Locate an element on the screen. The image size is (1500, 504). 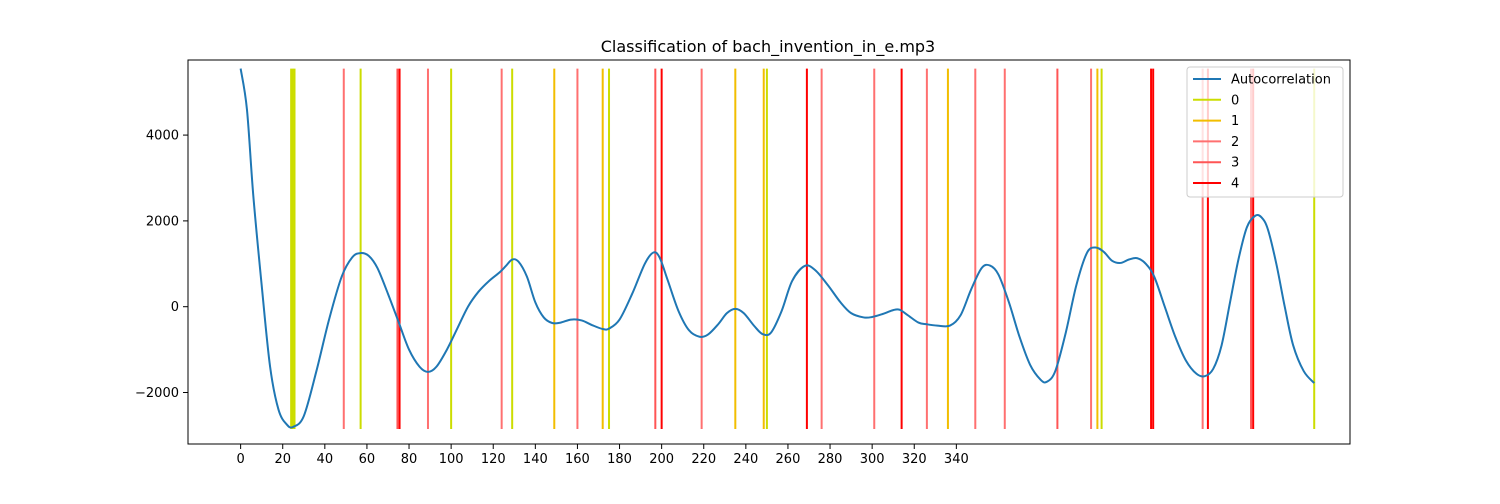
y-tick-label: −2000 is located at coordinates (157, 393).